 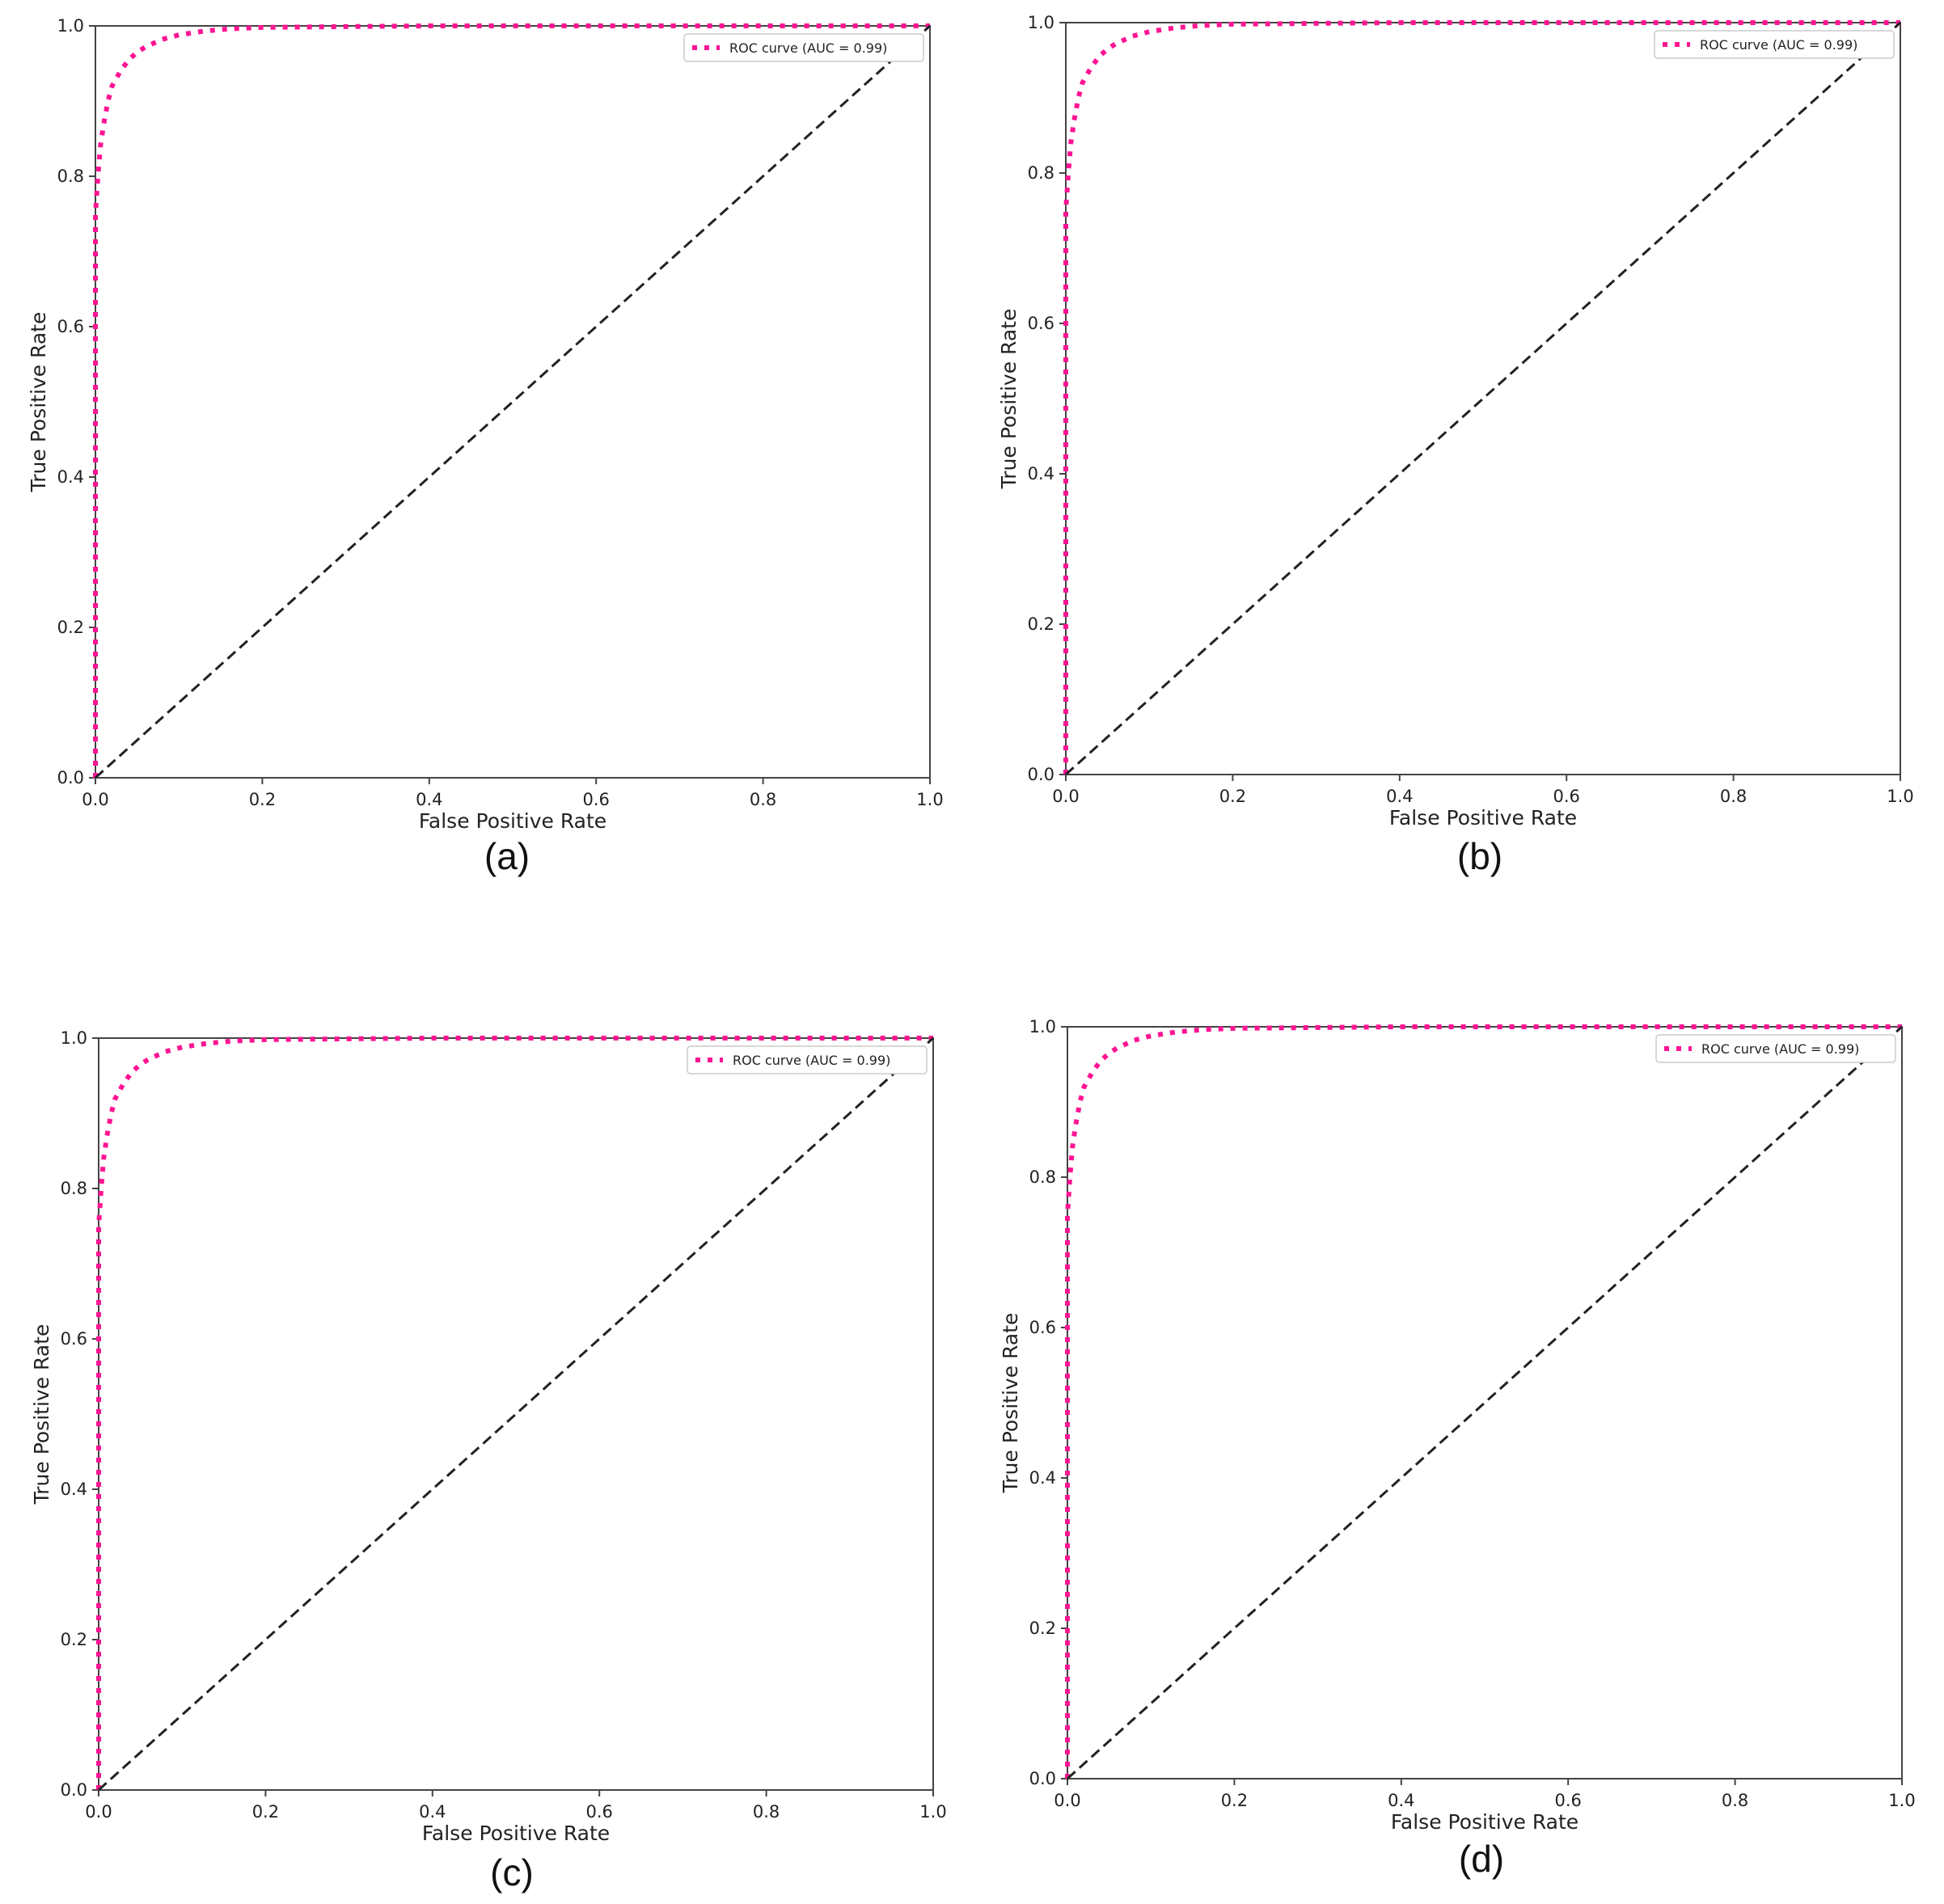 I want to click on panel-caption: (c), so click(x=512, y=1872).